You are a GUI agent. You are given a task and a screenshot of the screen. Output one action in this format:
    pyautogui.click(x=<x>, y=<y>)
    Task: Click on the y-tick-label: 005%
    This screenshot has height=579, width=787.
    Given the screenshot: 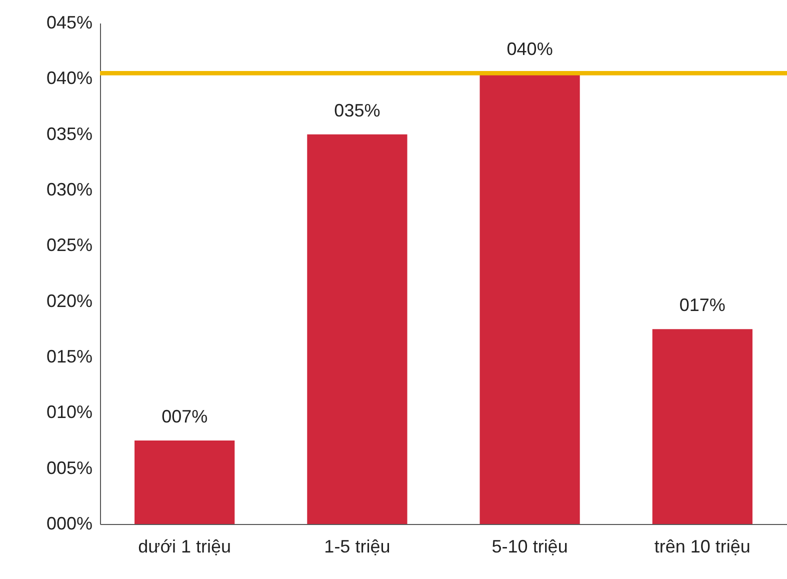 What is the action you would take?
    pyautogui.click(x=69, y=468)
    